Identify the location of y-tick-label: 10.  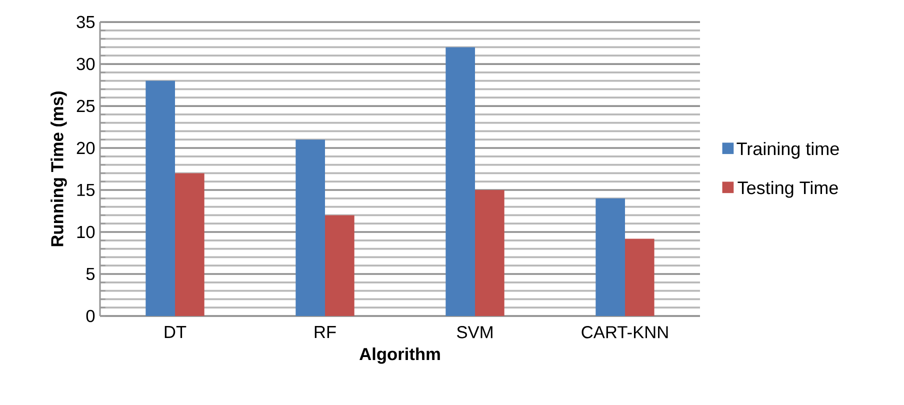
(86, 232).